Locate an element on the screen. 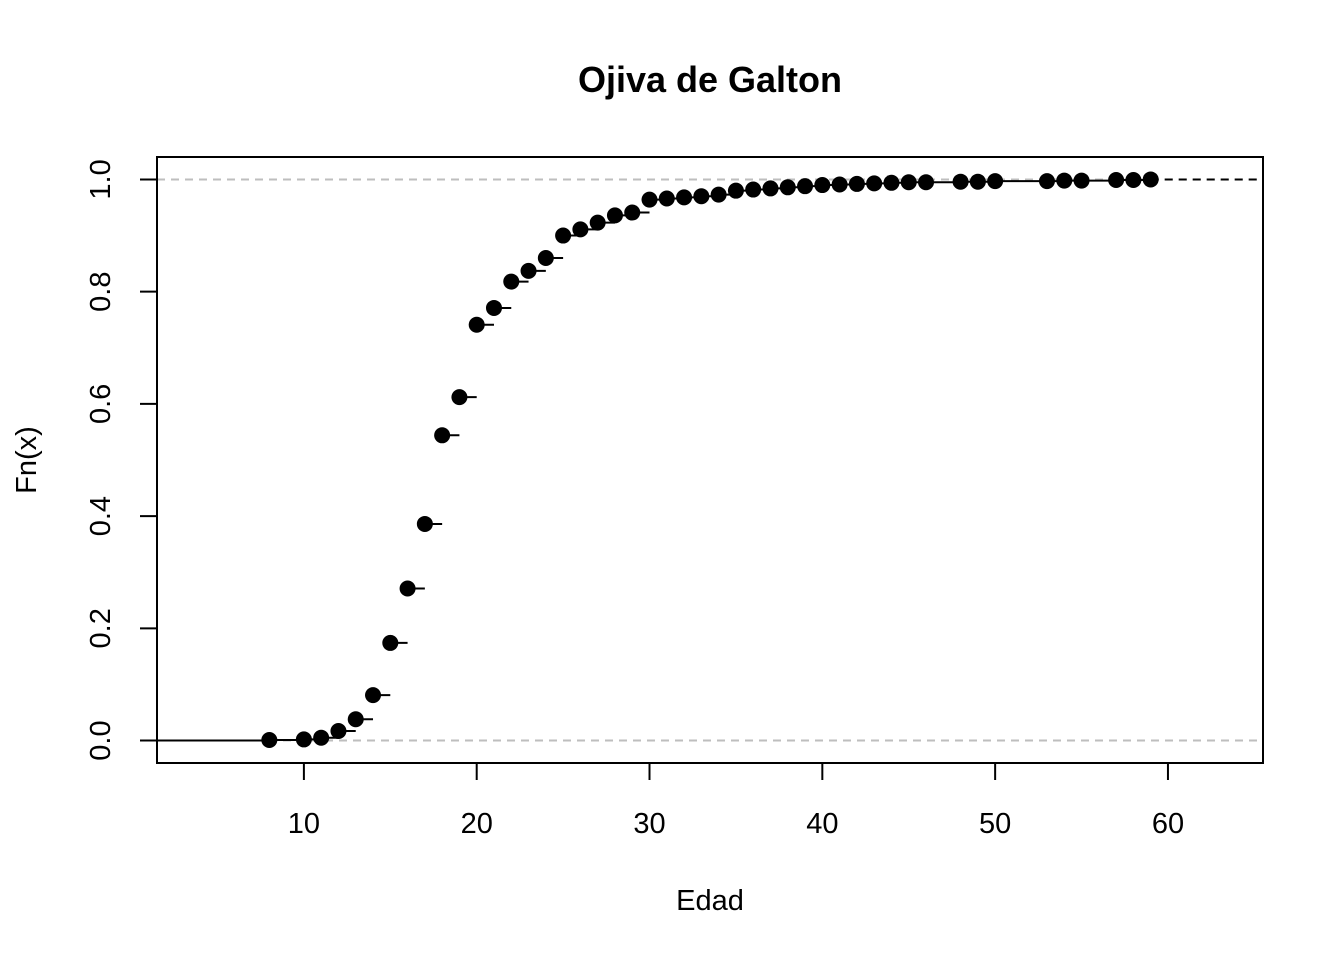 The image size is (1344, 960). y-tick-label: 0.8 is located at coordinates (101, 292).